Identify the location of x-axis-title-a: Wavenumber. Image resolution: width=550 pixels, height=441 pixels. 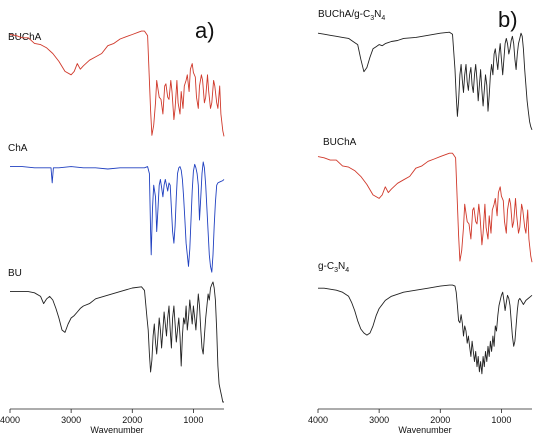
(116, 430).